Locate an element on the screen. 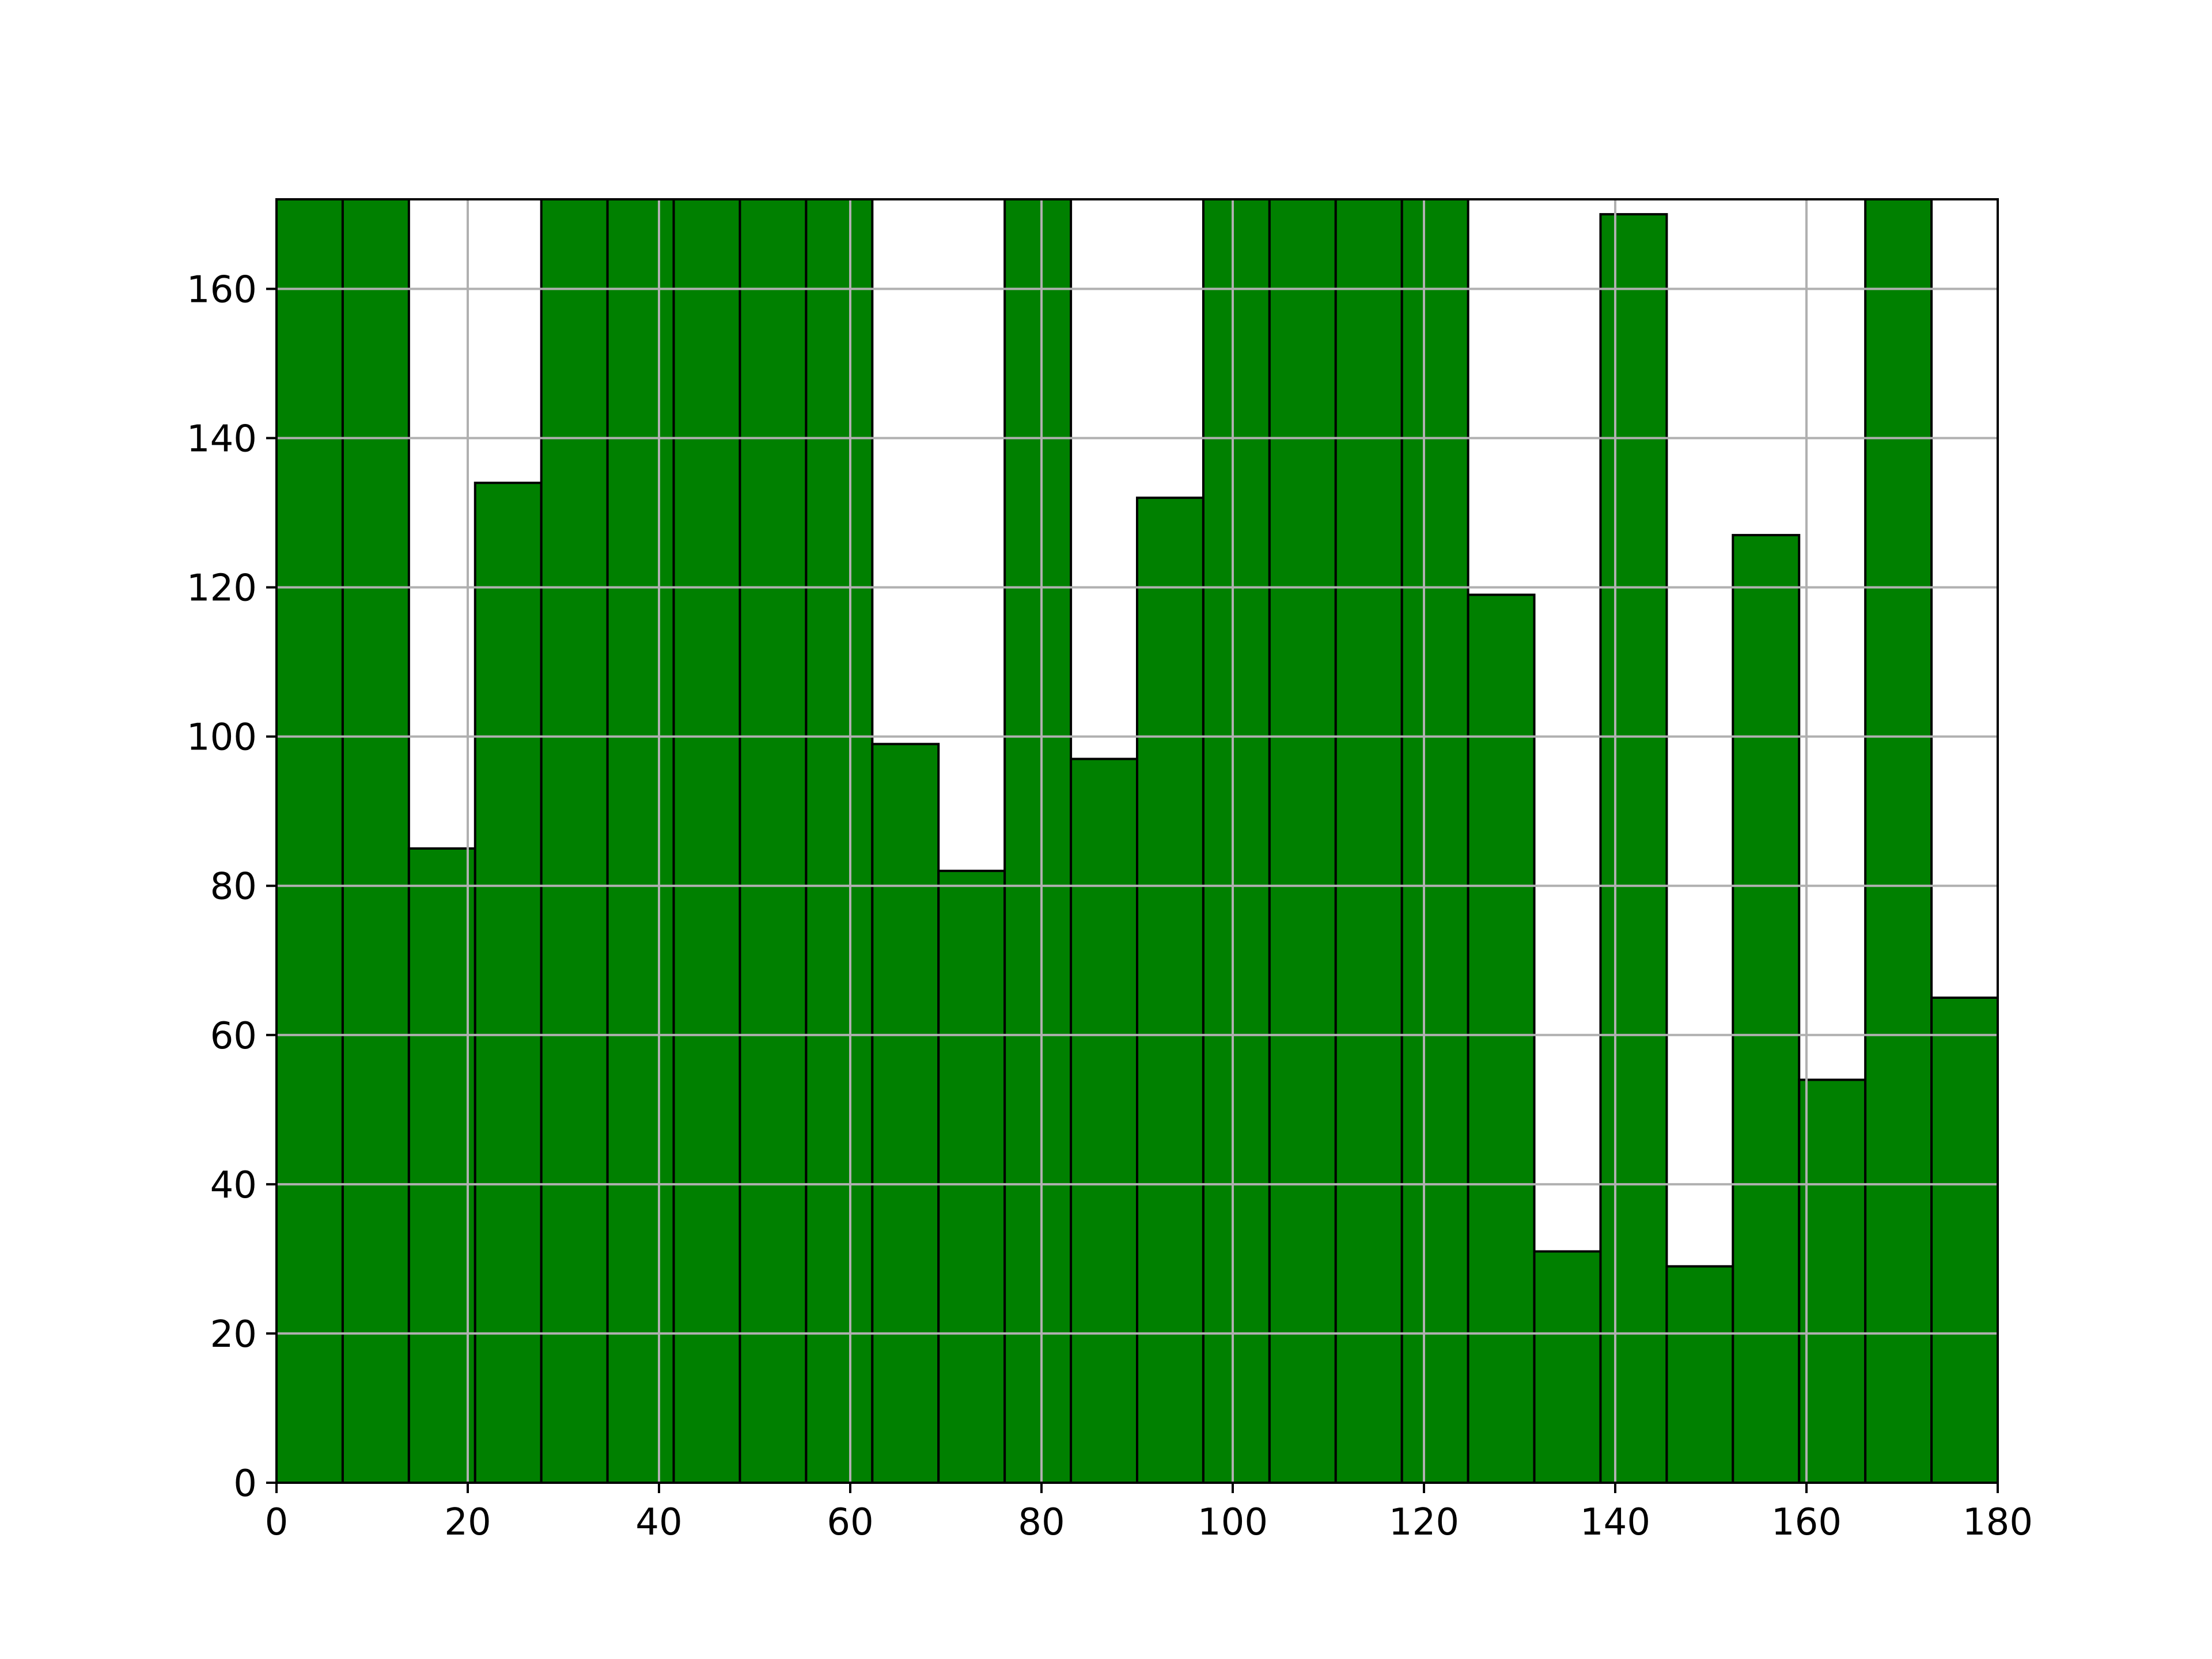 This screenshot has height=1659, width=2212. y-tick-label: 100 is located at coordinates (222, 738).